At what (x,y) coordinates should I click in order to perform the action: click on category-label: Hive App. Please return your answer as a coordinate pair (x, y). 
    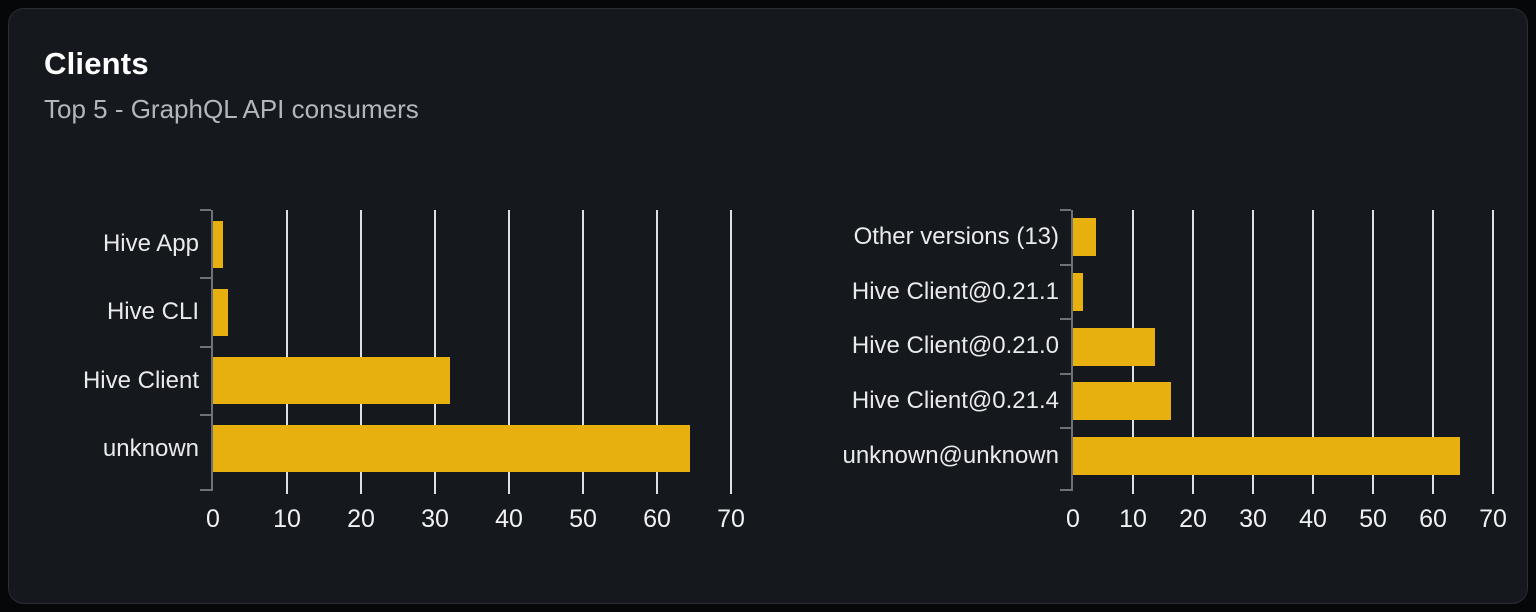
    Looking at the image, I should click on (150, 244).